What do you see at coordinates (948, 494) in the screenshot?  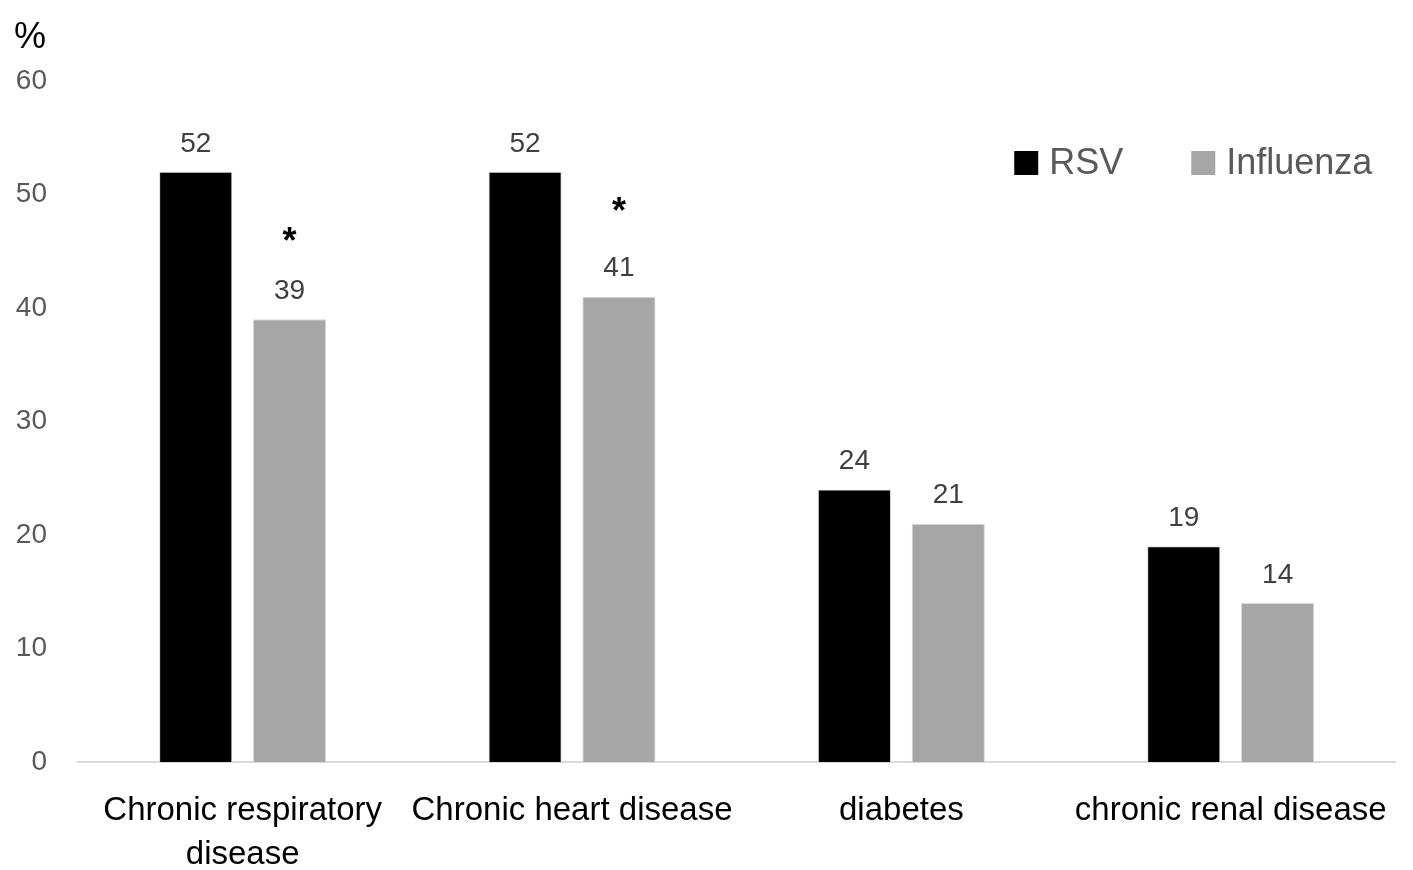 I see `data-label: 21` at bounding box center [948, 494].